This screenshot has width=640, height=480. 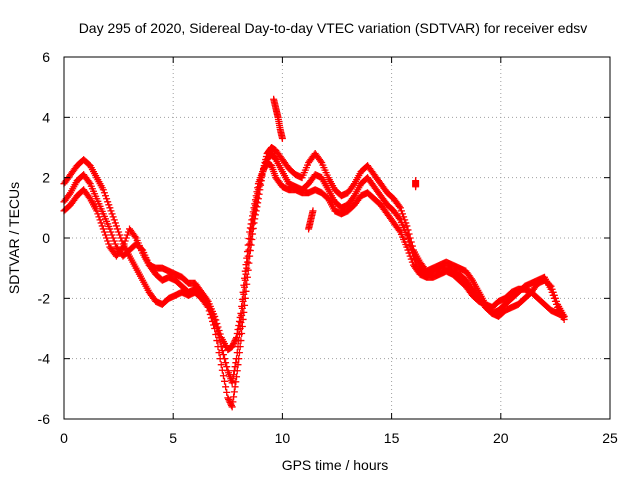 What do you see at coordinates (44, 419) in the screenshot?
I see `y-tick-label: -6` at bounding box center [44, 419].